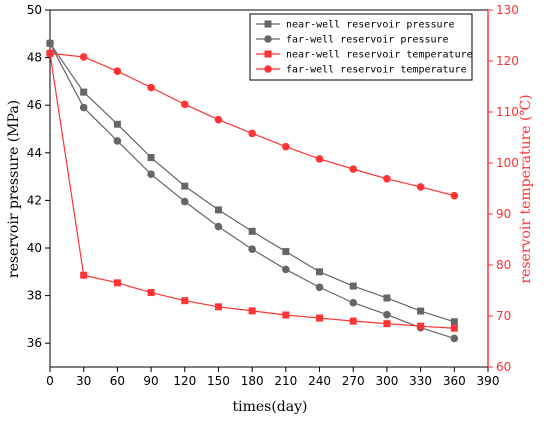 This screenshot has width=550, height=421. What do you see at coordinates (454, 381) in the screenshot?
I see `x-tick-label: 360` at bounding box center [454, 381].